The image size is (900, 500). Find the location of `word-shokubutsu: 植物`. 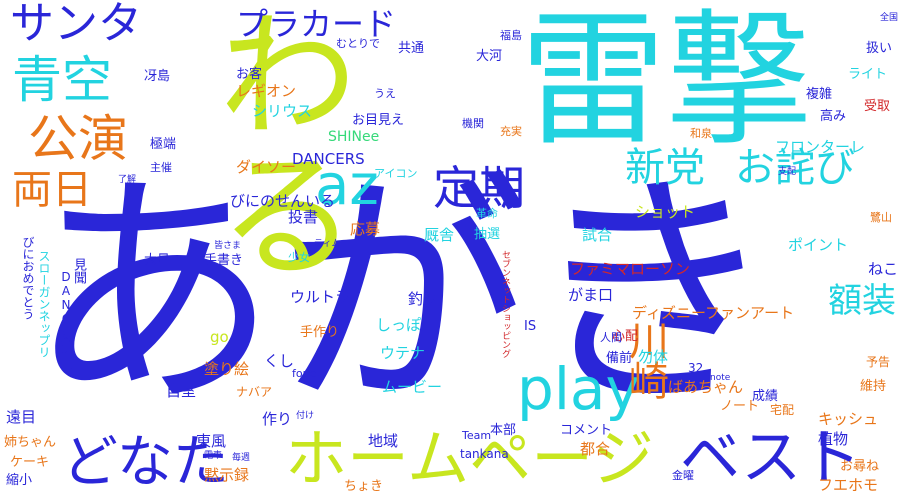

word-shokubutsu: 植物 is located at coordinates (833, 439).